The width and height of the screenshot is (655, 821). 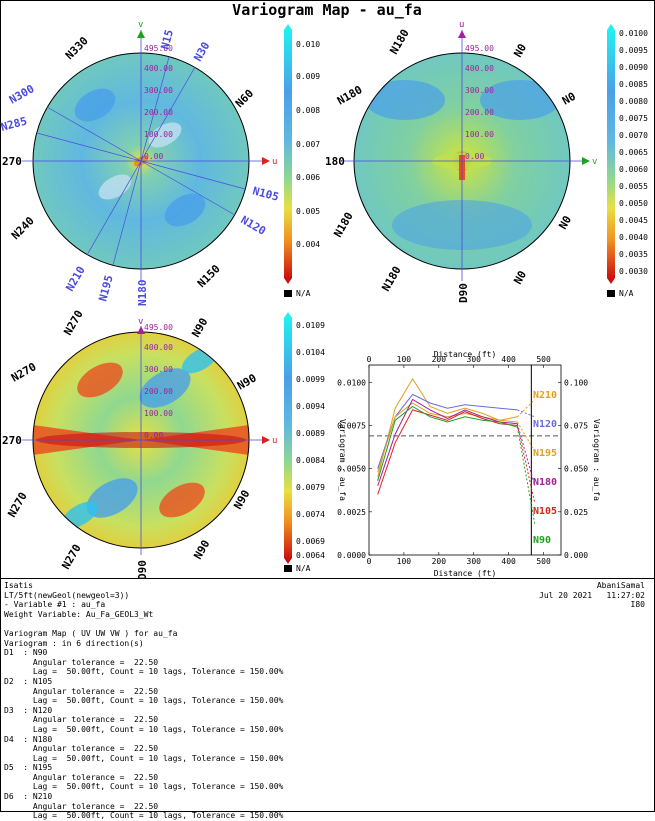 What do you see at coordinates (508, 561) in the screenshot?
I see `x-tick-label: 400` at bounding box center [508, 561].